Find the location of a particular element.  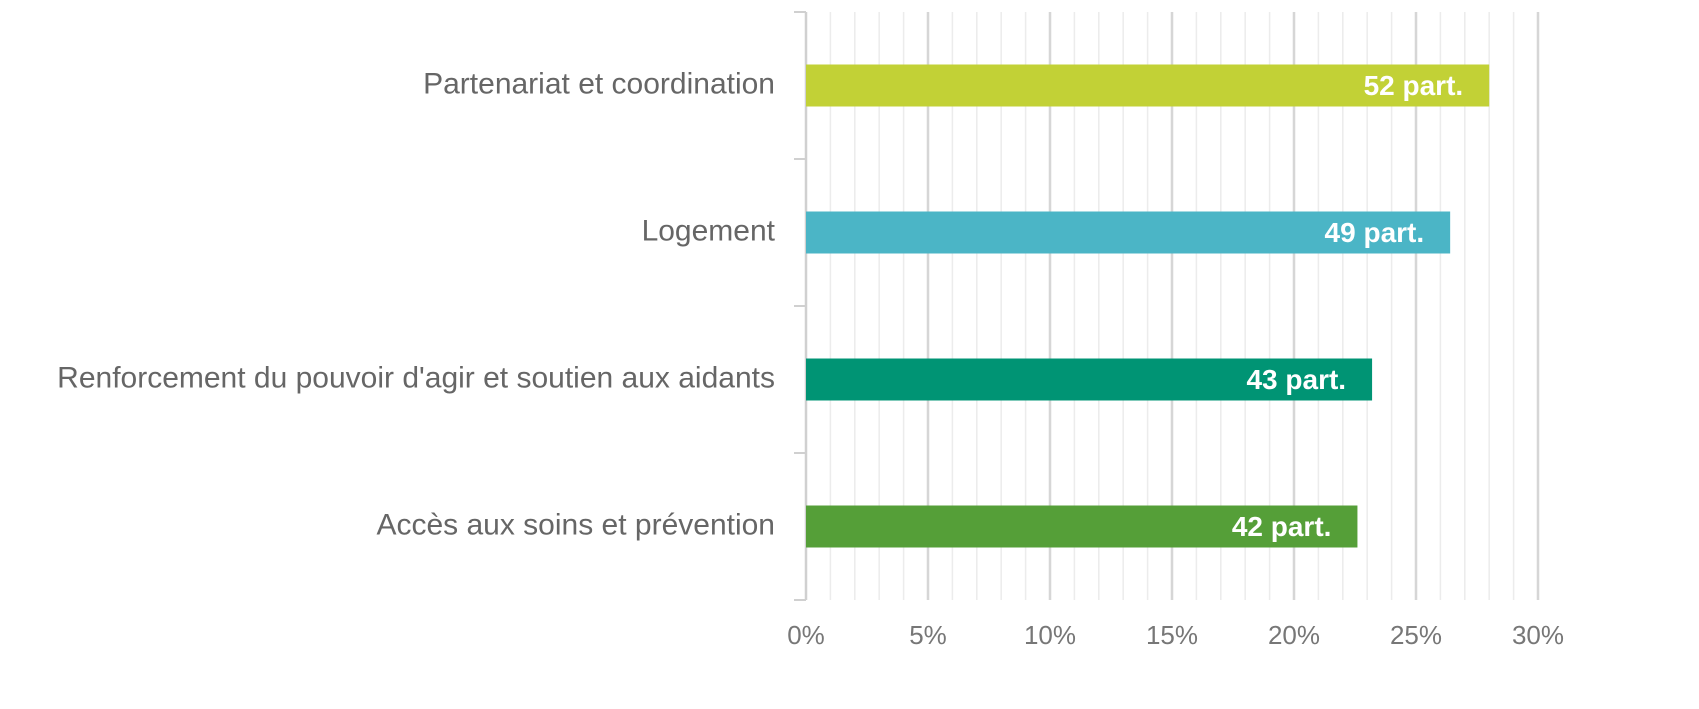

bar-label: 43 part. is located at coordinates (1296, 379).